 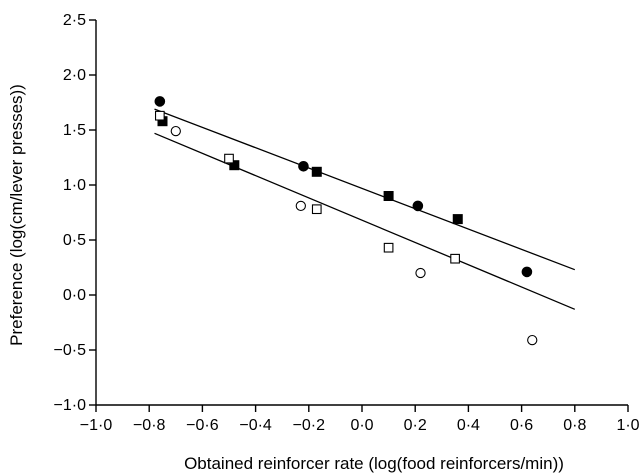 I want to click on y-axis-title: Preference (log(cm/lever presses)), so click(x=16, y=215).